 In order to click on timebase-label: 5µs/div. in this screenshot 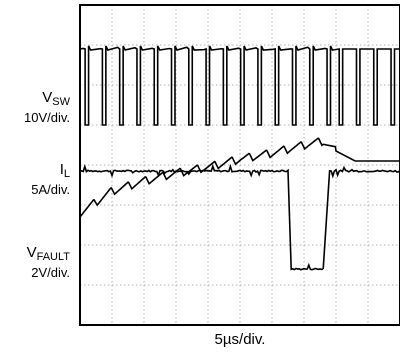, I will do `click(240, 339)`.